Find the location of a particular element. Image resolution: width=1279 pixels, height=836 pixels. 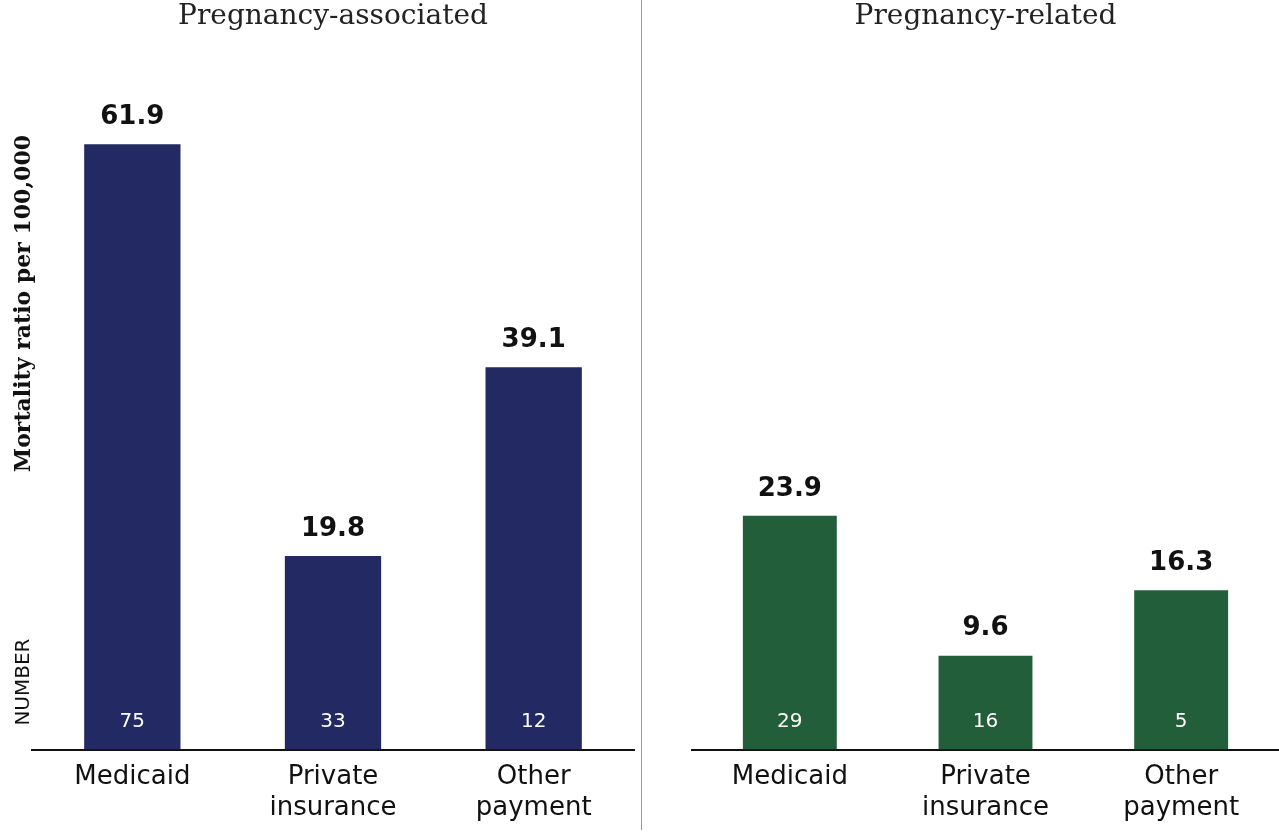

data-label: 16.3 is located at coordinates (1181, 560).